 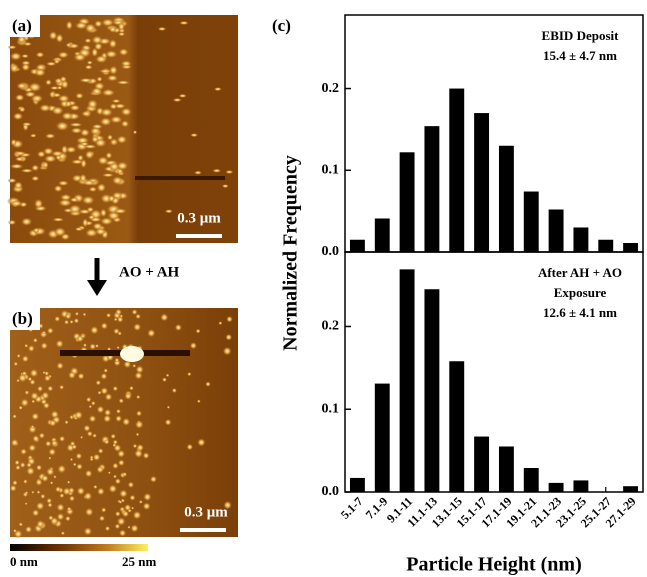 What do you see at coordinates (97, 288) in the screenshot?
I see `arrow-head` at bounding box center [97, 288].